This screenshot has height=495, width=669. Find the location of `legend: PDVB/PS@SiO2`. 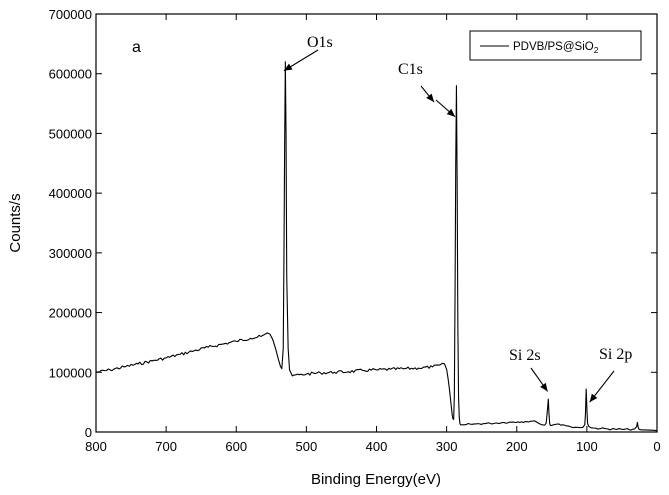

legend: PDVB/PS@SiO2 is located at coordinates (555, 45).